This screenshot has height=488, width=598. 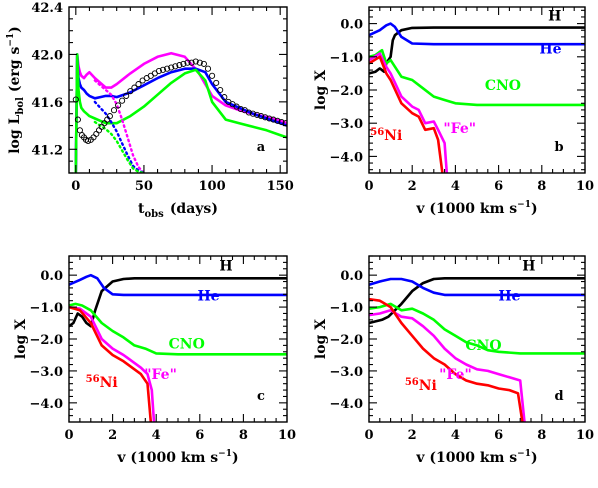 What do you see at coordinates (144, 186) in the screenshot?
I see `x-tick-label: 50` at bounding box center [144, 186].